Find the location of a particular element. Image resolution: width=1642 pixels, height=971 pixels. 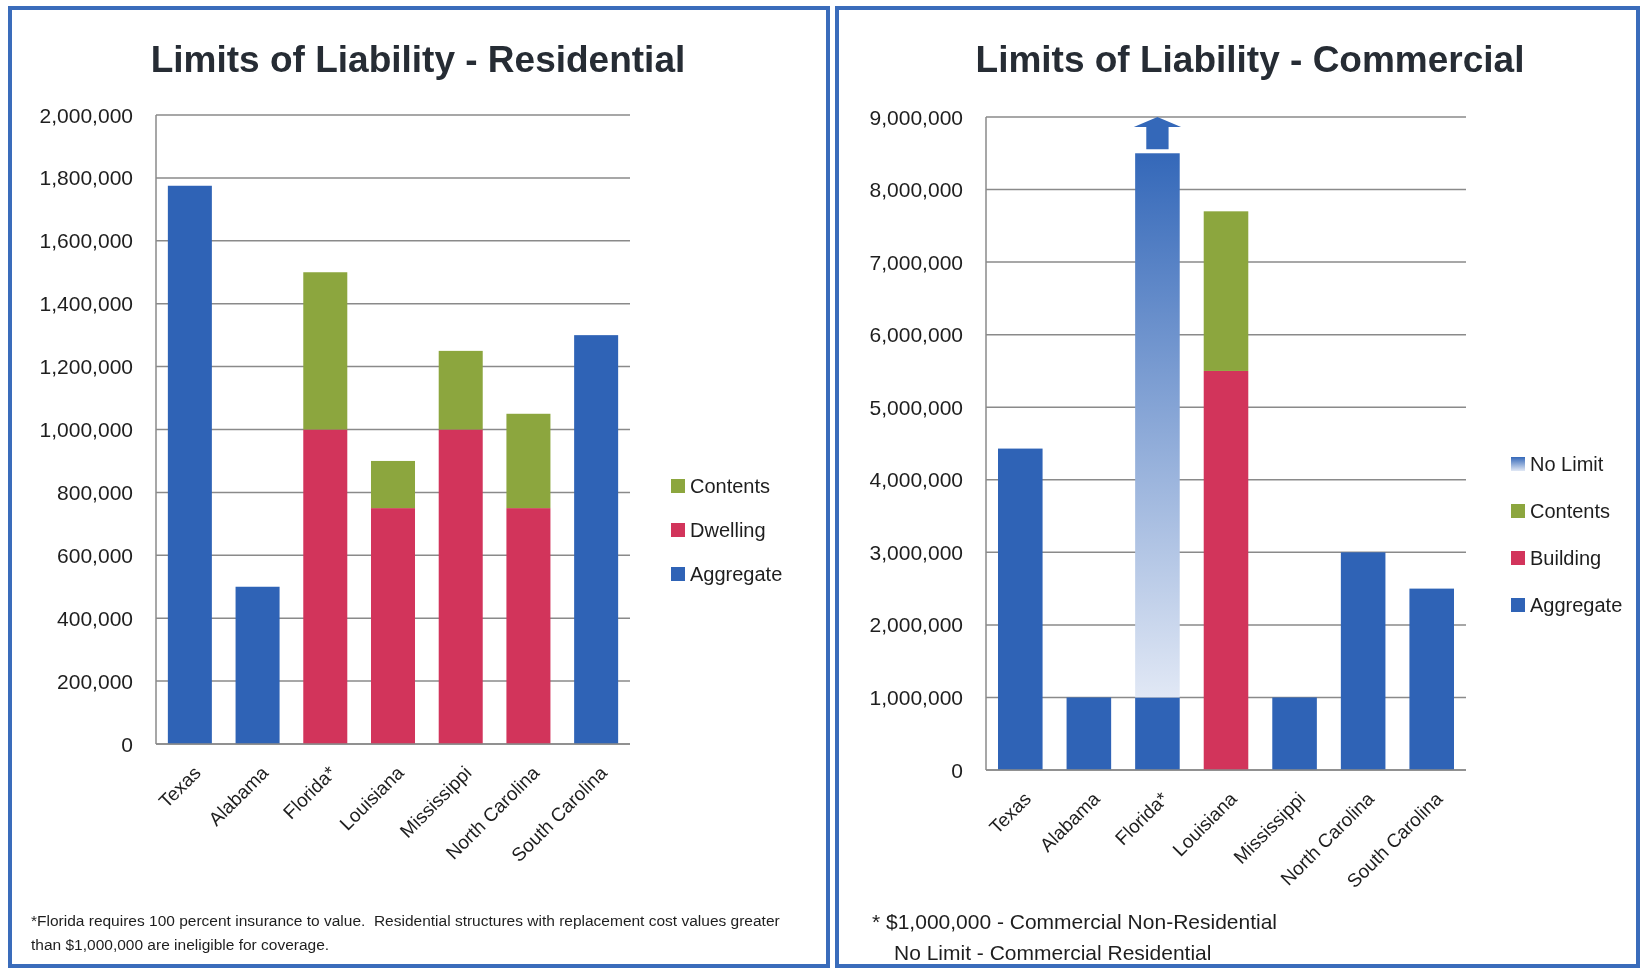

y-tick-label: 9,000,000 is located at coordinates (916, 117).